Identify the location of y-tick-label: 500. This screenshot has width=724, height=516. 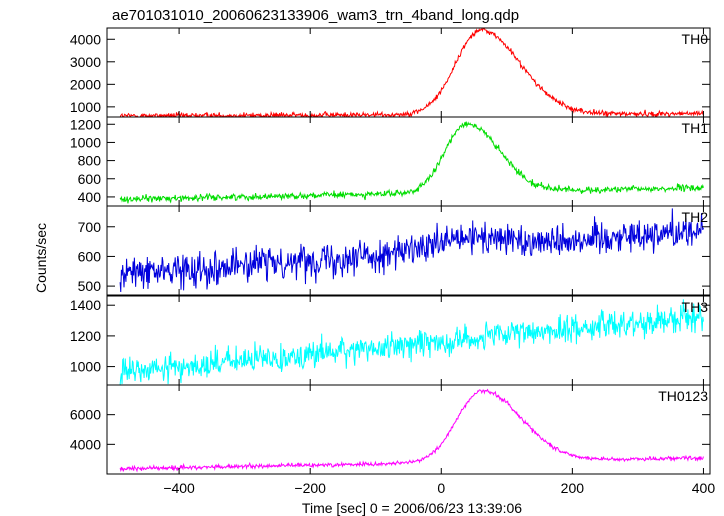
(90, 286).